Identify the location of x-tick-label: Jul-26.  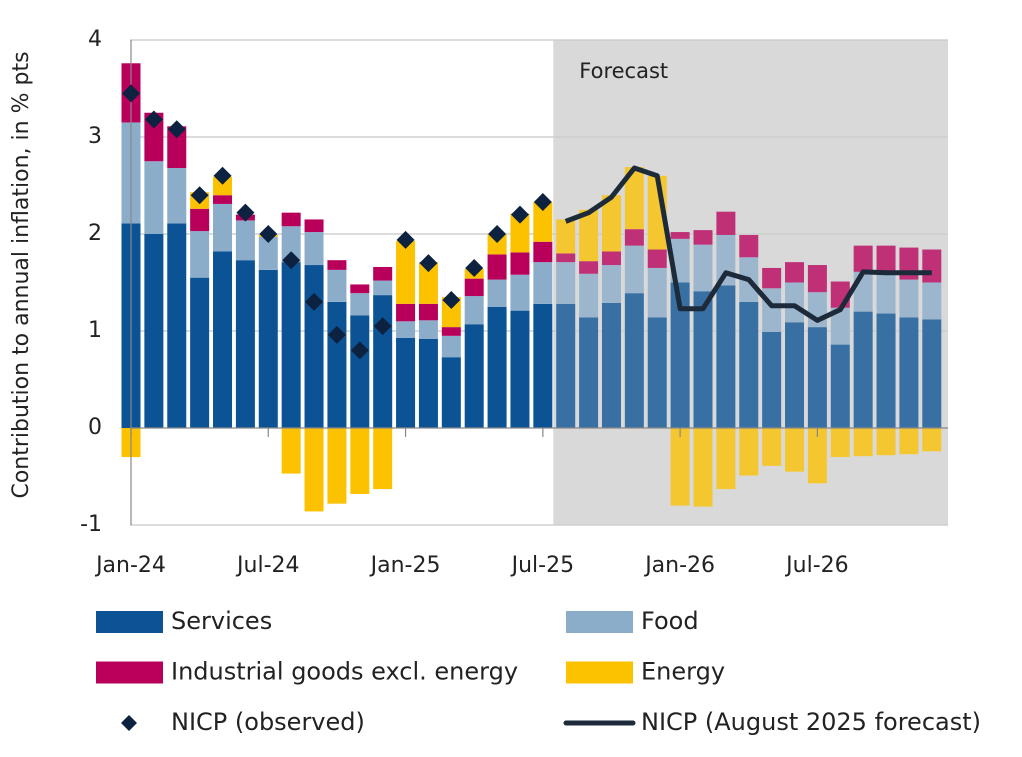
(816, 565).